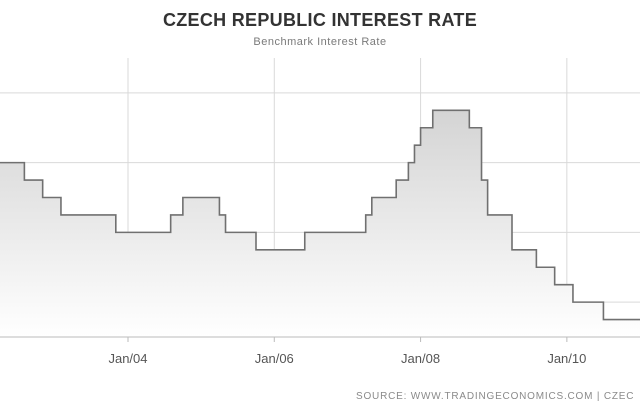 The height and width of the screenshot is (420, 640). Describe the element at coordinates (566, 358) in the screenshot. I see `x-tick-label: Jan/10` at that location.